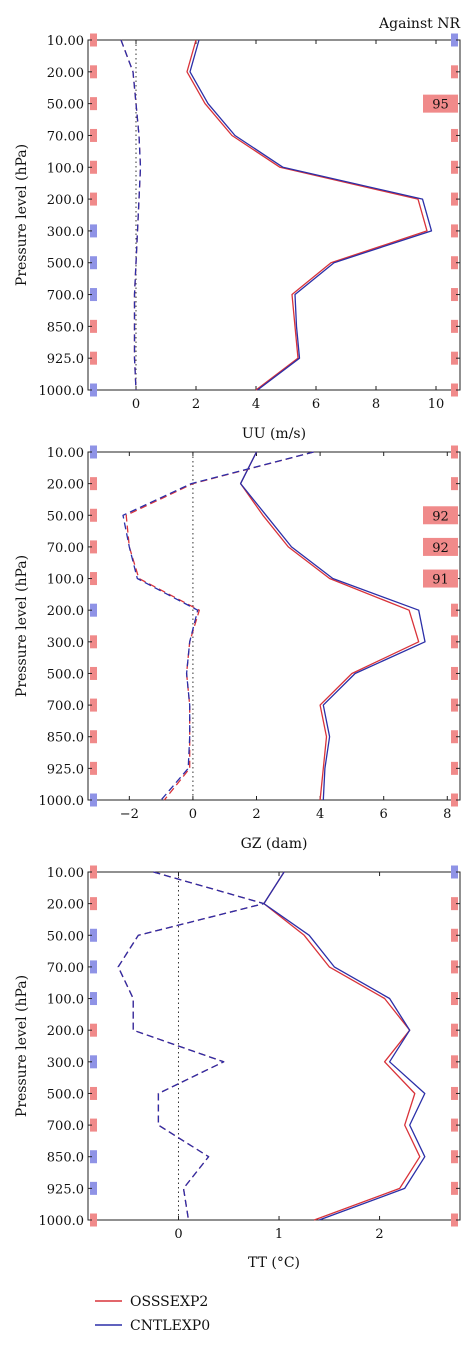 This screenshot has width=474, height=1350. What do you see at coordinates (440, 516) in the screenshot?
I see `significance-label: 92` at bounding box center [440, 516].